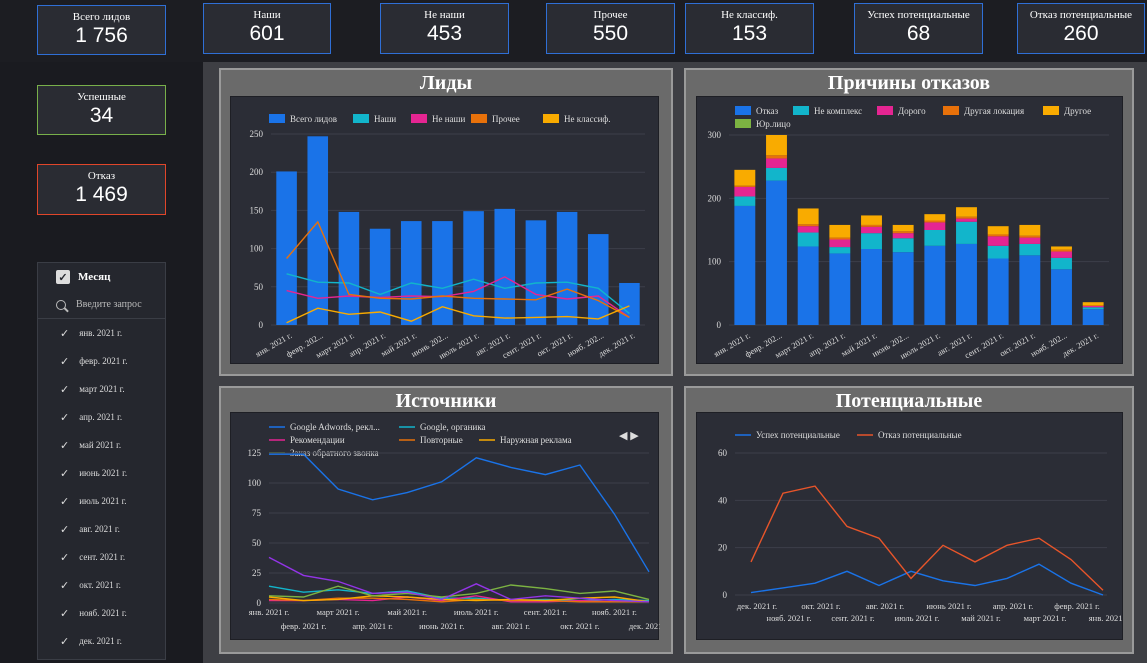 This screenshot has width=1147, height=663. What do you see at coordinates (101, 389) in the screenshot?
I see `month-filter-item: ✓ март 2021 г.` at bounding box center [101, 389].